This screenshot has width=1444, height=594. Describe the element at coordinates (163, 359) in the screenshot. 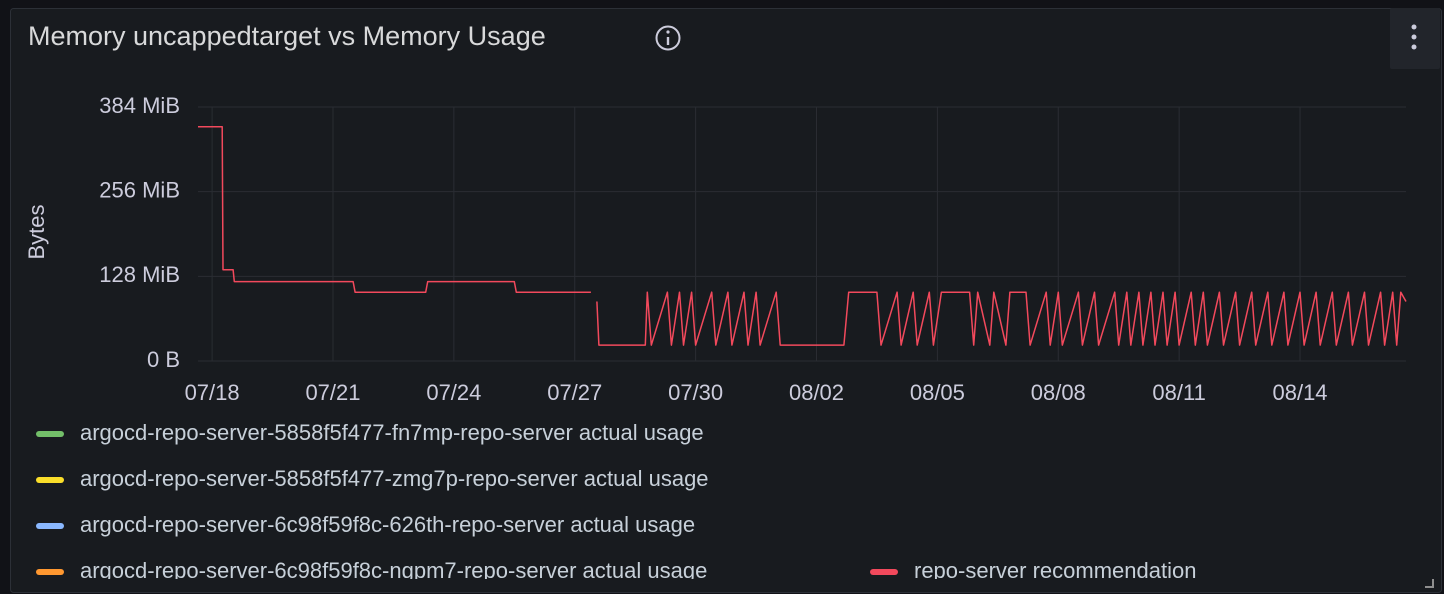

I see `y-tick-label: 0 B` at that location.